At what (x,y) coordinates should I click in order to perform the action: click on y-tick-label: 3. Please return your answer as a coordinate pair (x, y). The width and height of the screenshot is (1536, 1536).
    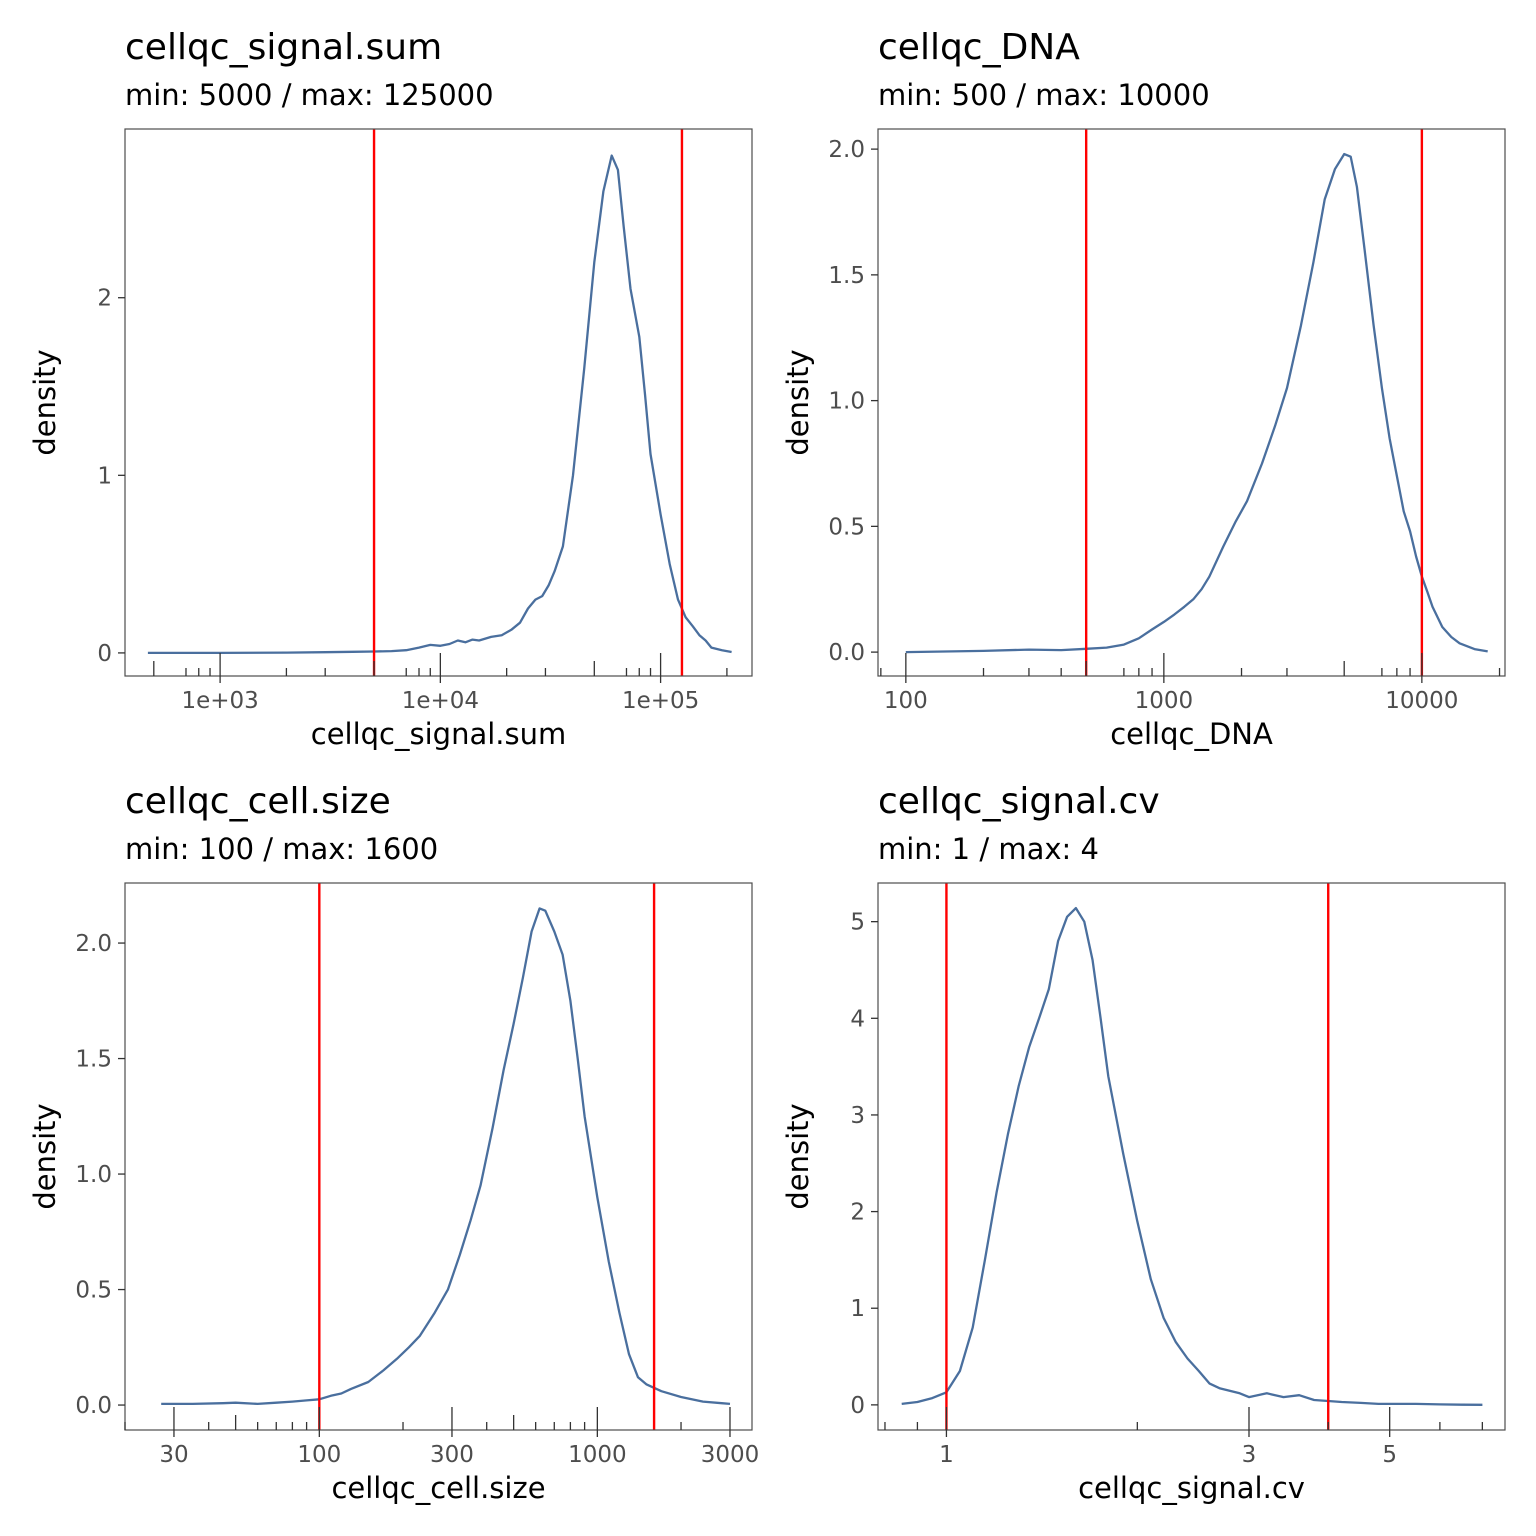
    Looking at the image, I should click on (857, 1116).